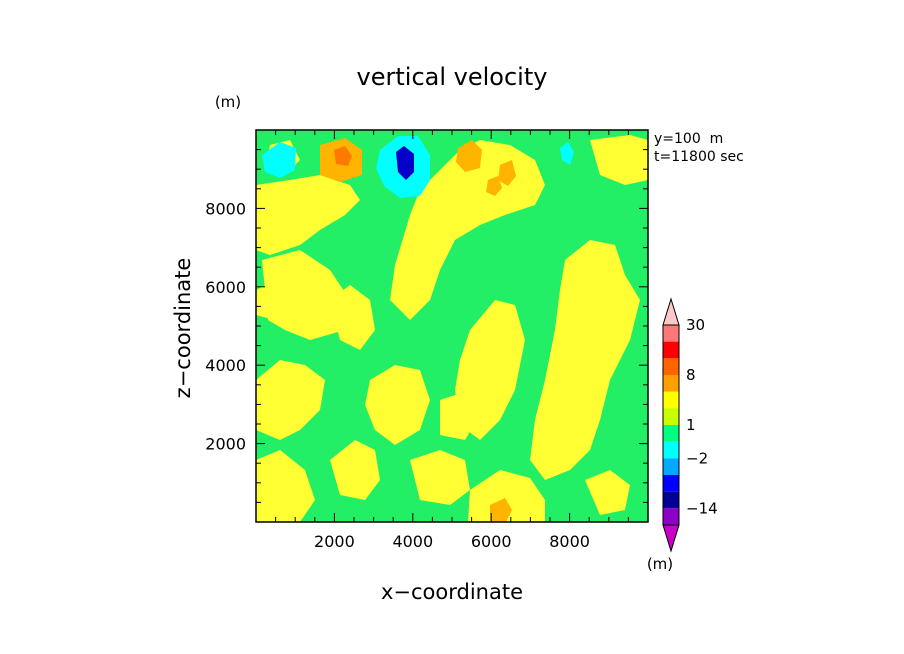  Describe the element at coordinates (225, 208) in the screenshot. I see `y-tick-label: 8000` at that location.